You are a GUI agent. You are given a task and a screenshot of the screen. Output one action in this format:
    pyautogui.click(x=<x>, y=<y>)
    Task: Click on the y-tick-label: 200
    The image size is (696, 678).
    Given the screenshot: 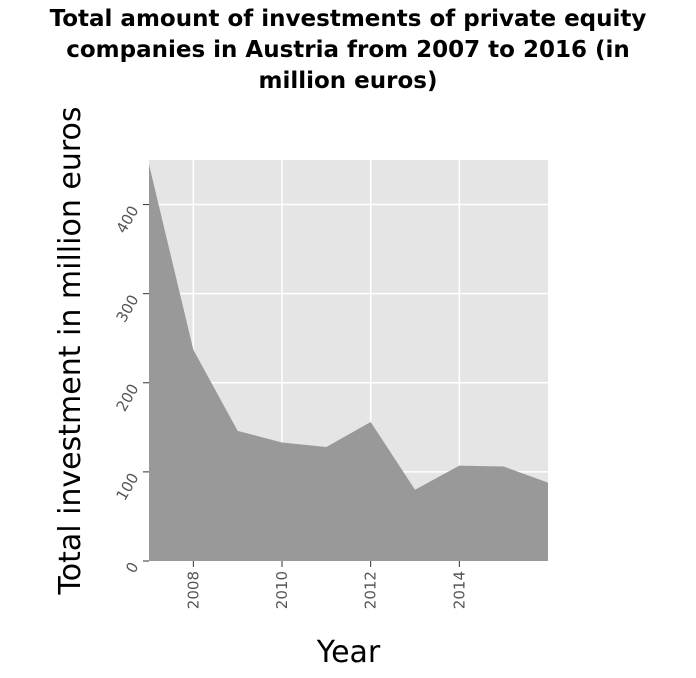 What is the action you would take?
    pyautogui.click(x=128, y=398)
    